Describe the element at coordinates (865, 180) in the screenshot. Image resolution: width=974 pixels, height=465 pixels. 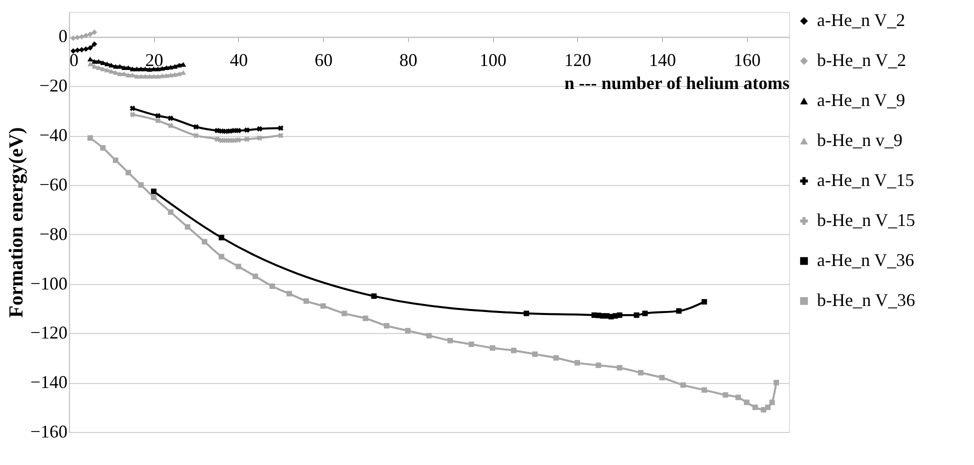
I see `legend-label: a-He_n V_15` at that location.